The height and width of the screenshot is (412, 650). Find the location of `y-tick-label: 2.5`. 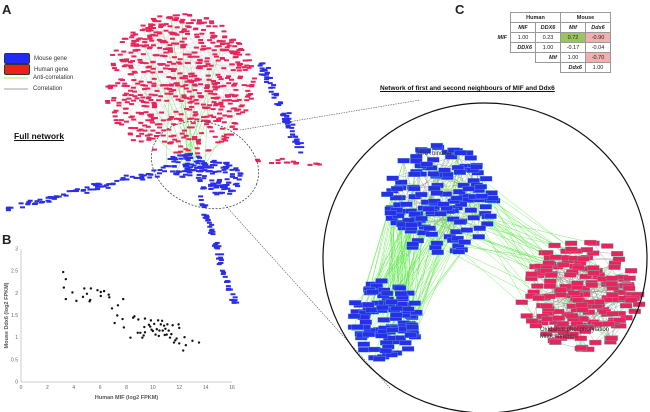

y-tick-label: 2.5 is located at coordinates (14, 272).